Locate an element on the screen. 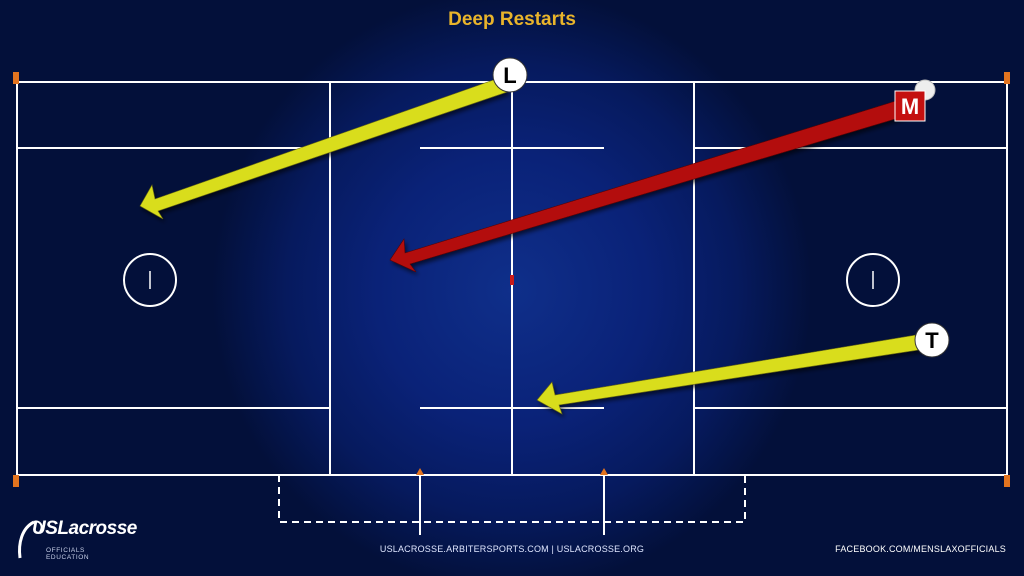 This screenshot has height=576, width=1024. substitution-area is located at coordinates (512, 499).